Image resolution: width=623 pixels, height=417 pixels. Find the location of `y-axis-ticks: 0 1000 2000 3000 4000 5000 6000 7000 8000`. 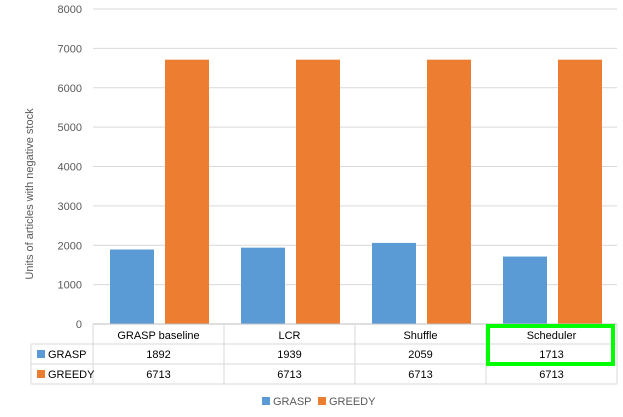

y-axis-ticks: 0 1000 2000 3000 4000 5000 6000 7000 8000 is located at coordinates (70, 167).